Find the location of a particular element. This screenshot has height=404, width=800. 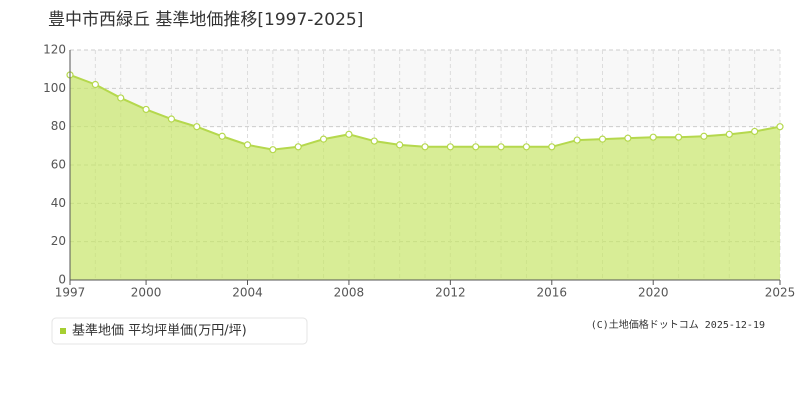

legend-box is located at coordinates (179, 331).